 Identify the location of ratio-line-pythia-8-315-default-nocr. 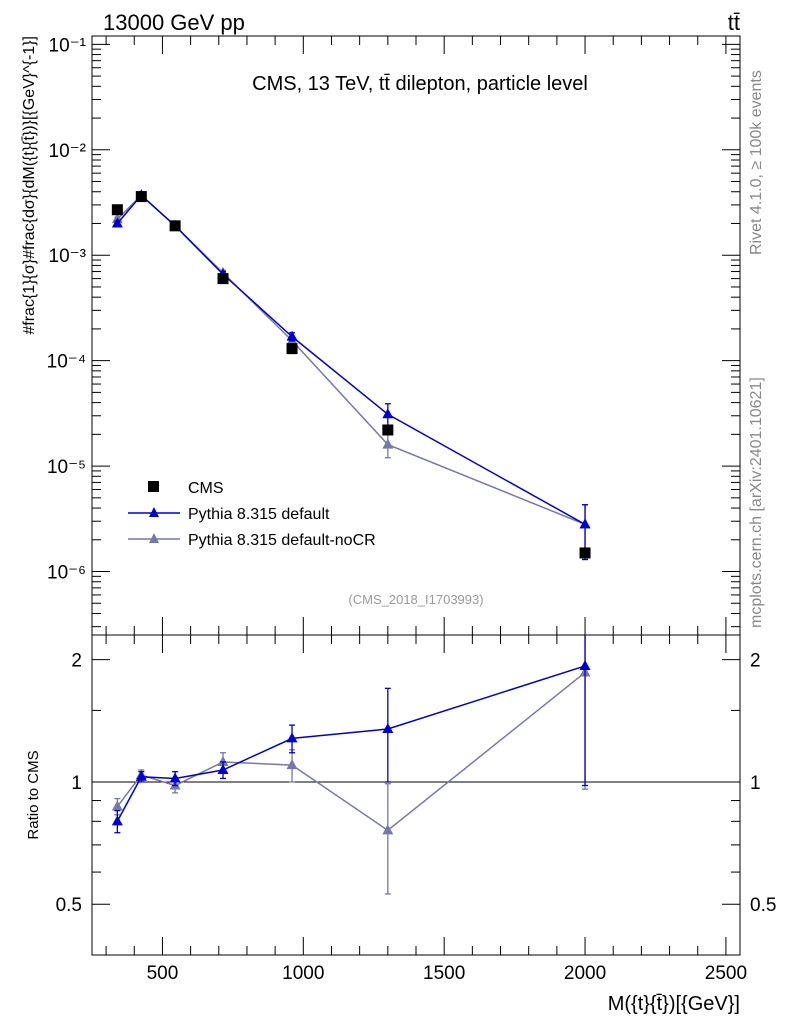
(351, 751).